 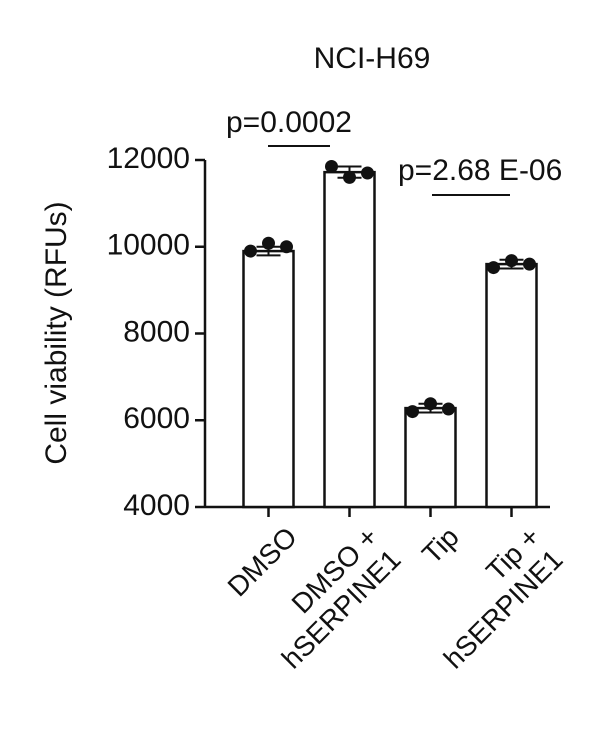 I want to click on y-tick-label: 8000, so click(x=156, y=331).